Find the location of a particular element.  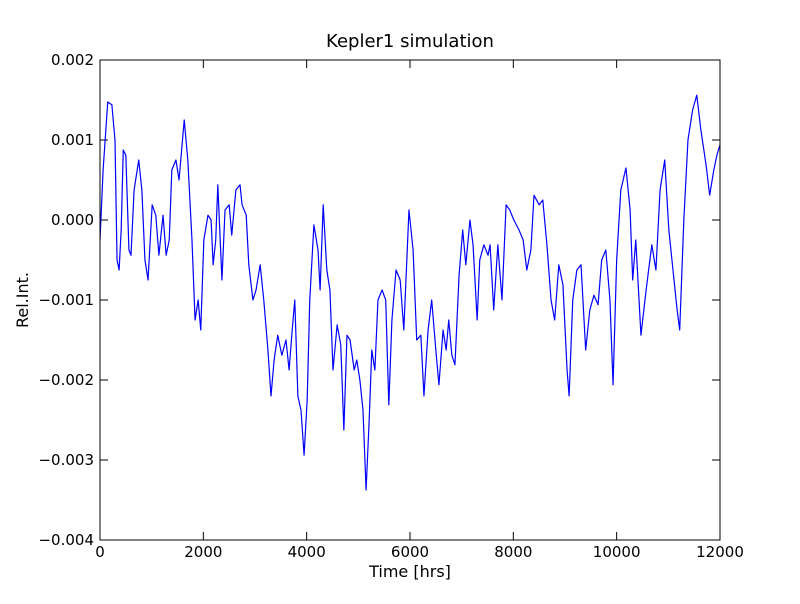

x-tick-label: 8000 is located at coordinates (513, 552).